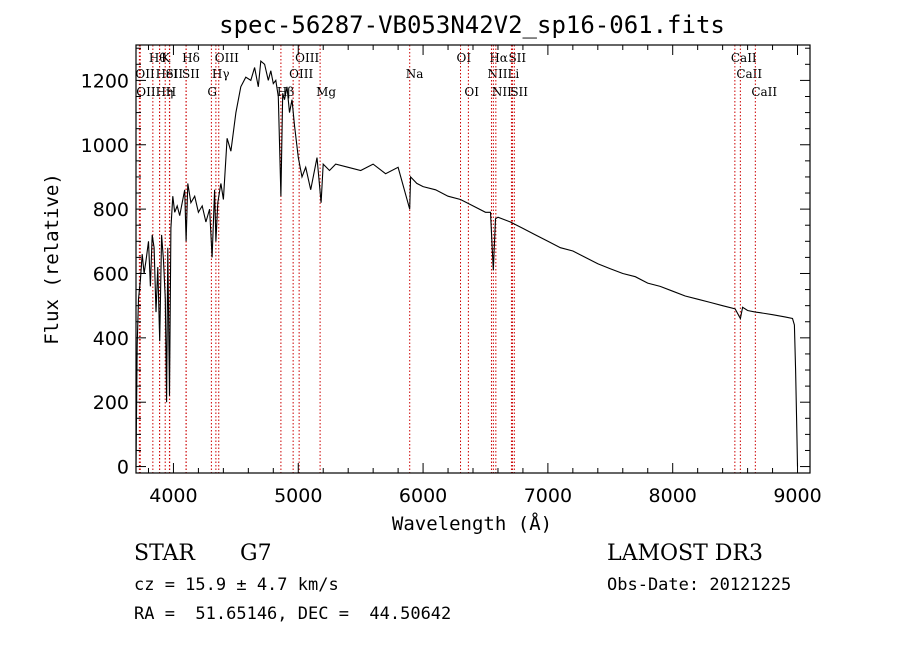  I want to click on ra-dec: RA = 51.65146, DEC = 44.50642, so click(292, 614).